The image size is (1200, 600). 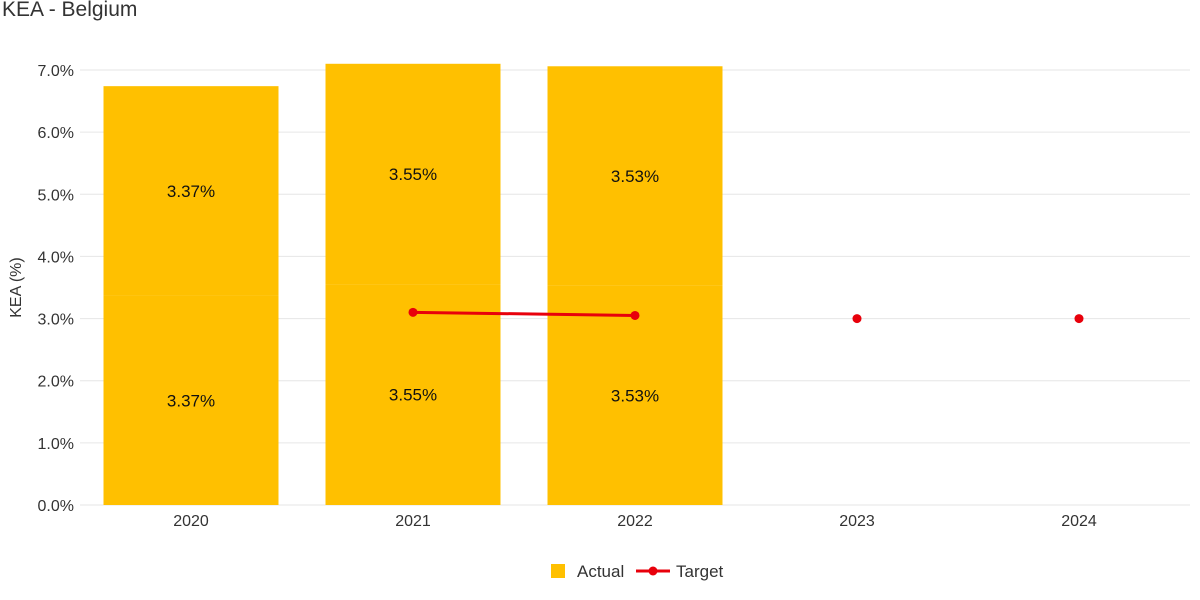 I want to click on target-point-2022, so click(x=635, y=315).